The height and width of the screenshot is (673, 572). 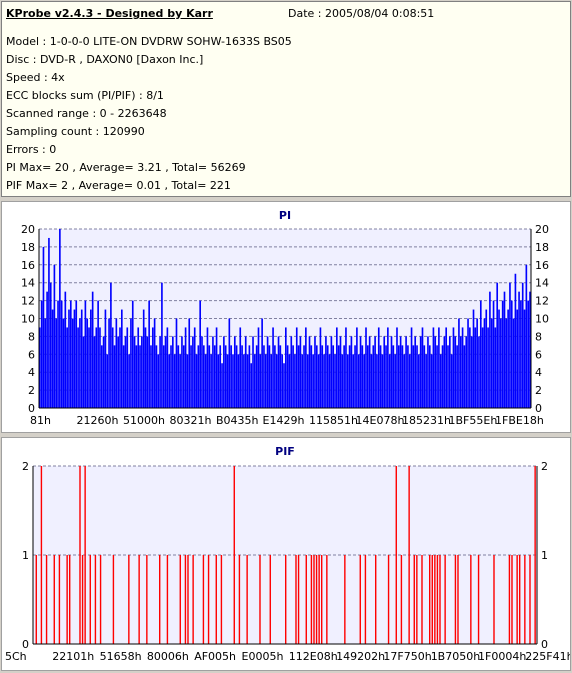 I want to click on y-tick-label-left: 12, so click(x=28, y=301).